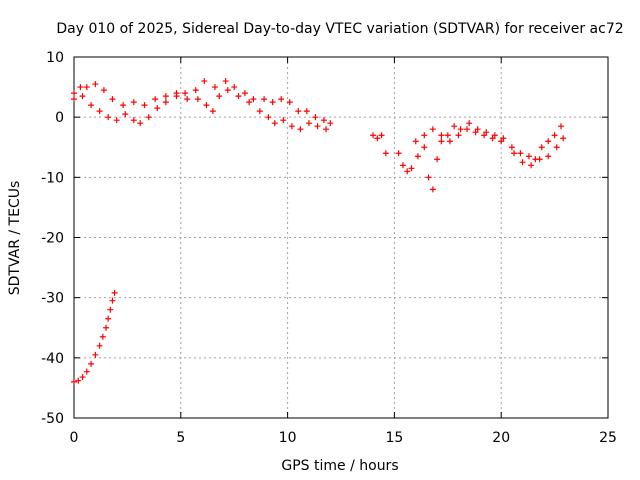 Image resolution: width=640 pixels, height=480 pixels. What do you see at coordinates (180, 438) in the screenshot?
I see `x-tick-label: 5` at bounding box center [180, 438].